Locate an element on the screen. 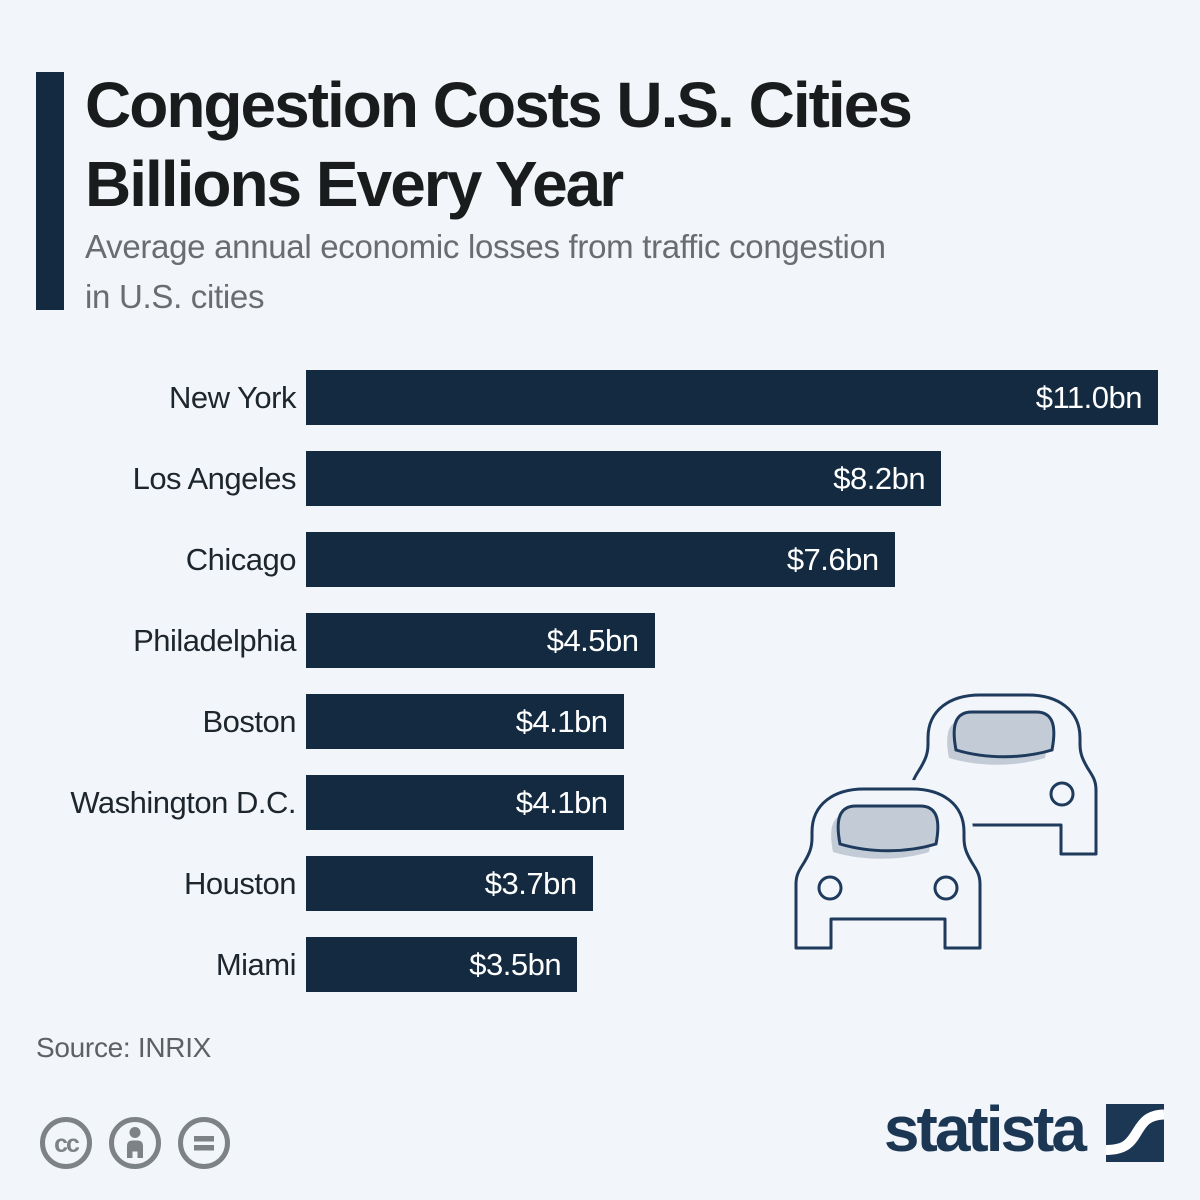 The width and height of the screenshot is (1200, 1200). category-label: Washington D.C. is located at coordinates (183, 802).